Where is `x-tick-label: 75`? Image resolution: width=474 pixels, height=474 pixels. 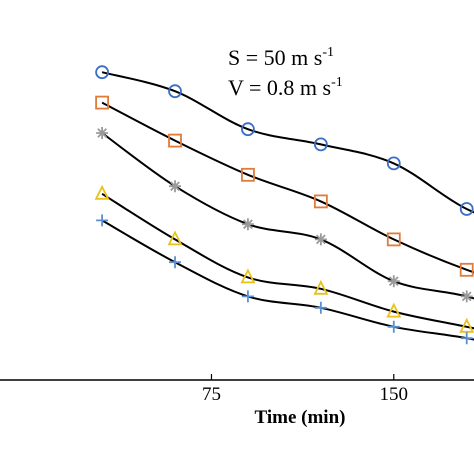
x-tick-label: 75 is located at coordinates (211, 394).